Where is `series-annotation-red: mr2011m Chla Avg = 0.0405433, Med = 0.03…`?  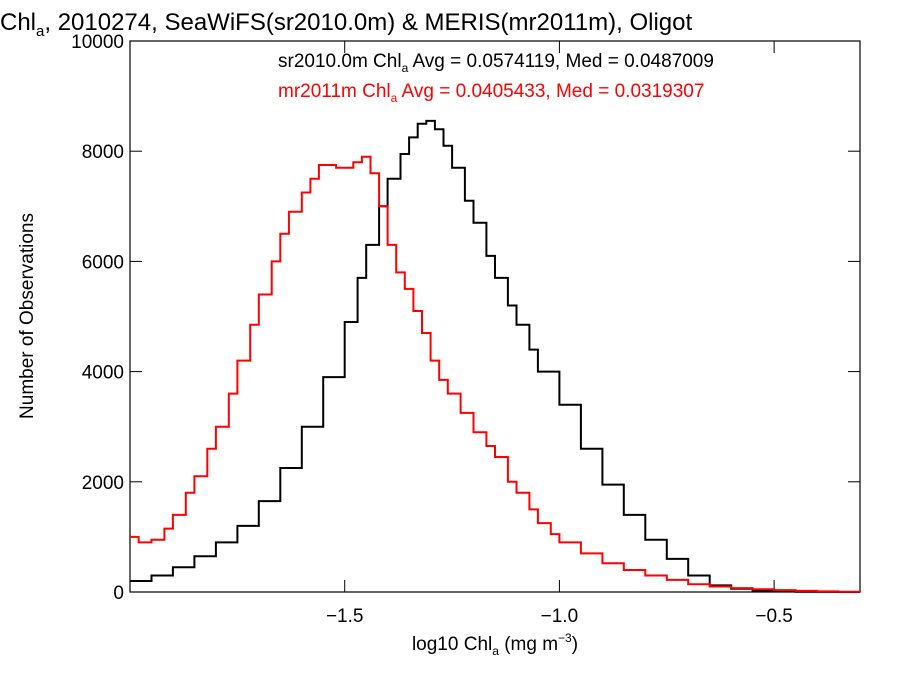
series-annotation-red: mr2011m Chla Avg = 0.0405433, Med = 0.03… is located at coordinates (491, 93).